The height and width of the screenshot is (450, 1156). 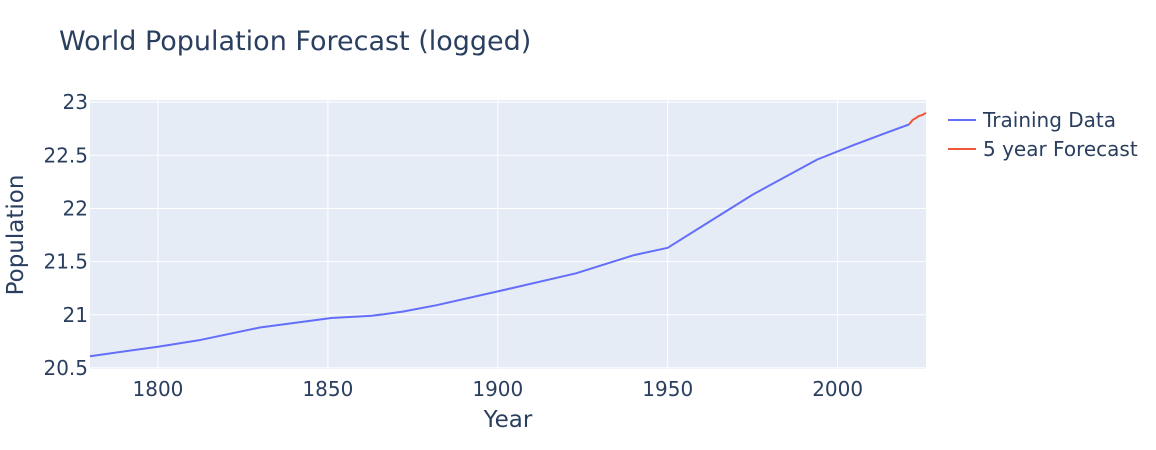 I want to click on legend-label: 5 year Forecast, so click(x=1060, y=149).